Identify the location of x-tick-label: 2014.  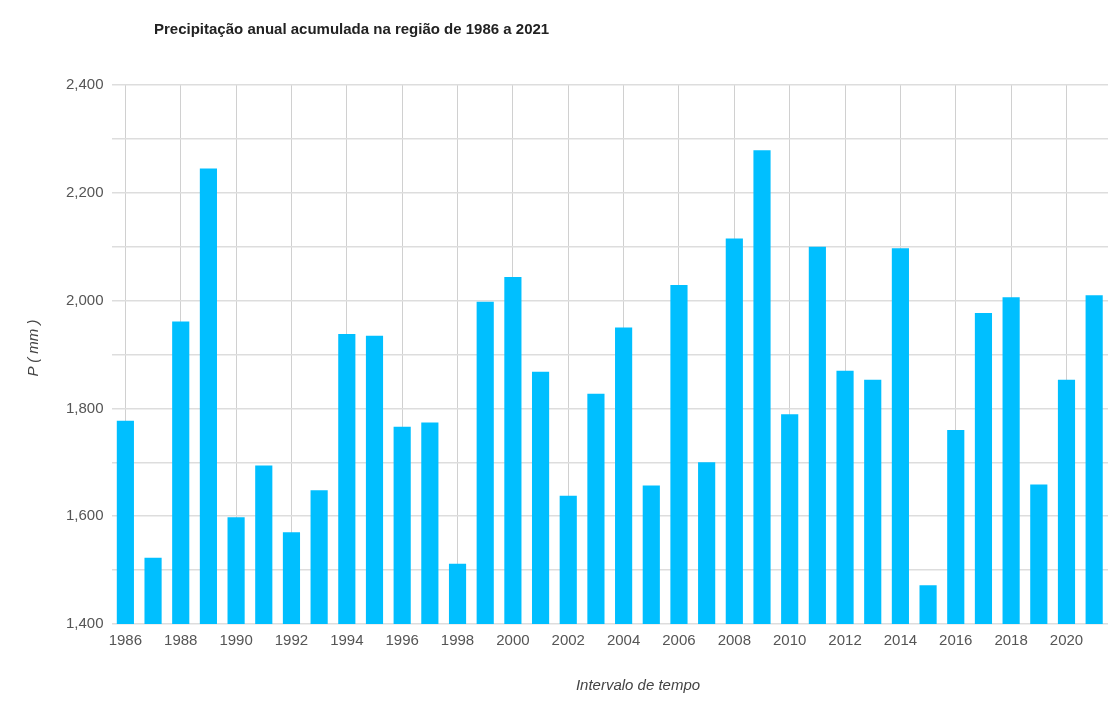
(900, 640).